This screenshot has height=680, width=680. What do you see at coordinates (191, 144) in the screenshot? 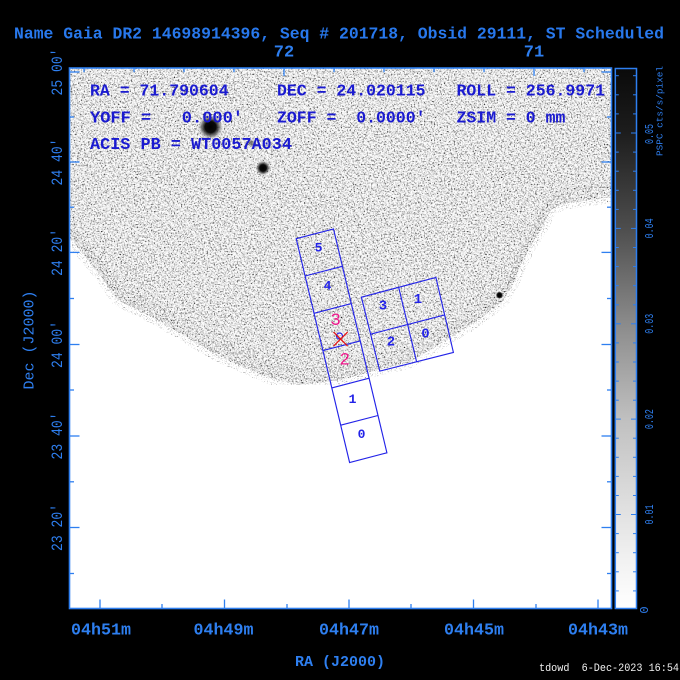
I see `svg-text: ACIS PB = WT0057A034` at bounding box center [191, 144].